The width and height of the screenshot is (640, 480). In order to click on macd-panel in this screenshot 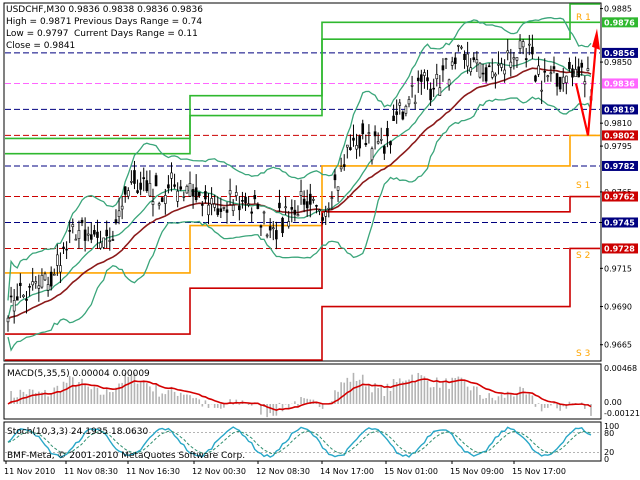, I will do `click(302, 391)`.